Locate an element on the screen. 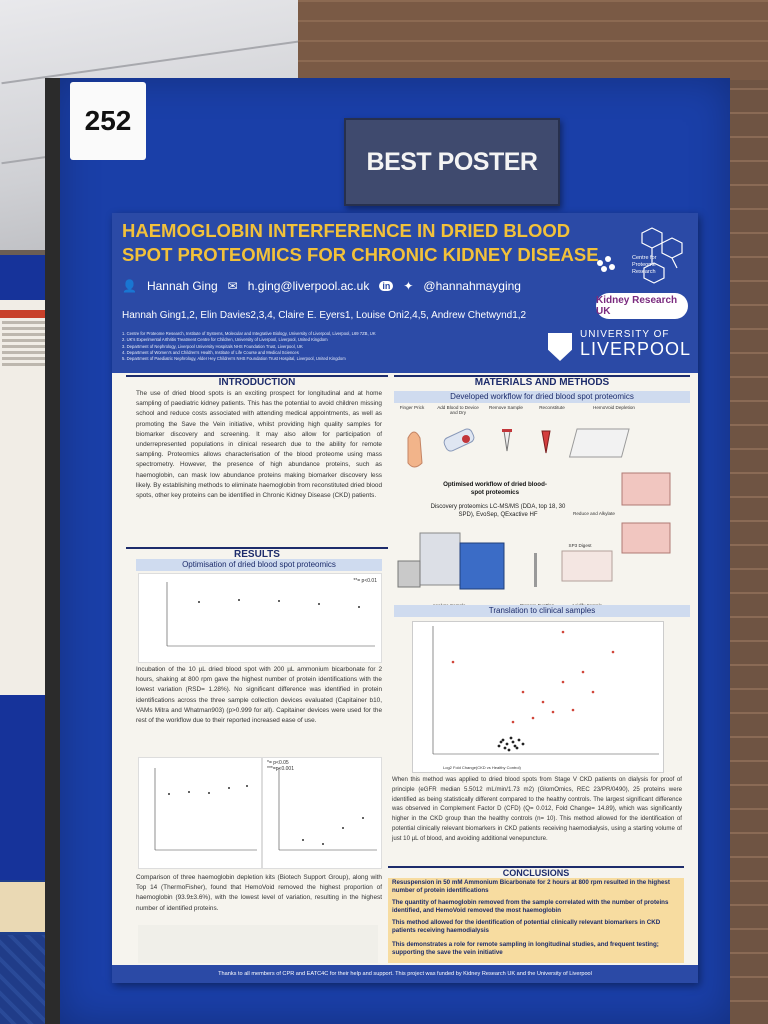 The height and width of the screenshot is (1024, 768). volcano-plot: Log2 Fold Change(CKD vs Healthy Control) is located at coordinates (538, 697).